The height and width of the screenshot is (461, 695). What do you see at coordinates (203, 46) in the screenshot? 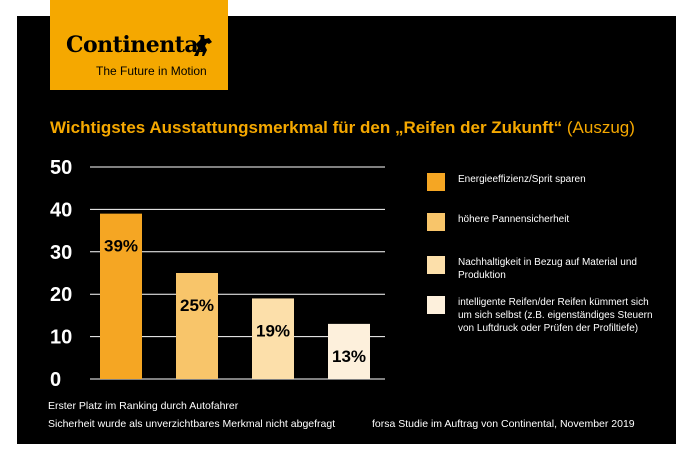
I see `horse-icon` at bounding box center [203, 46].